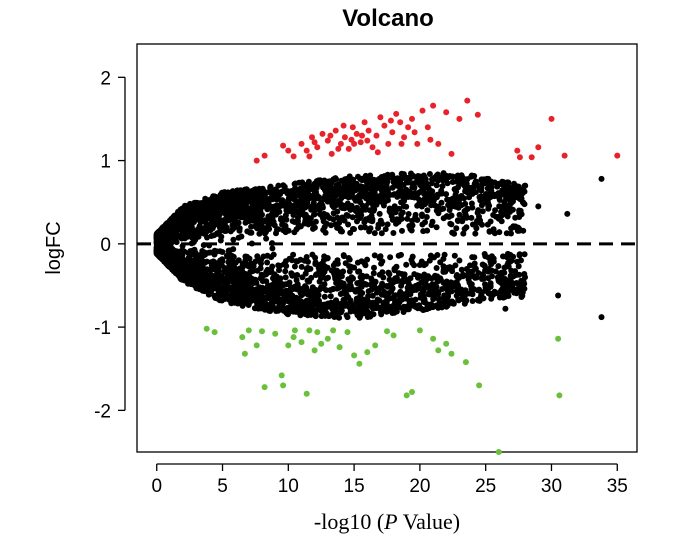 The width and height of the screenshot is (700, 544). What do you see at coordinates (102, 411) in the screenshot?
I see `y-tick-label: -2` at bounding box center [102, 411].